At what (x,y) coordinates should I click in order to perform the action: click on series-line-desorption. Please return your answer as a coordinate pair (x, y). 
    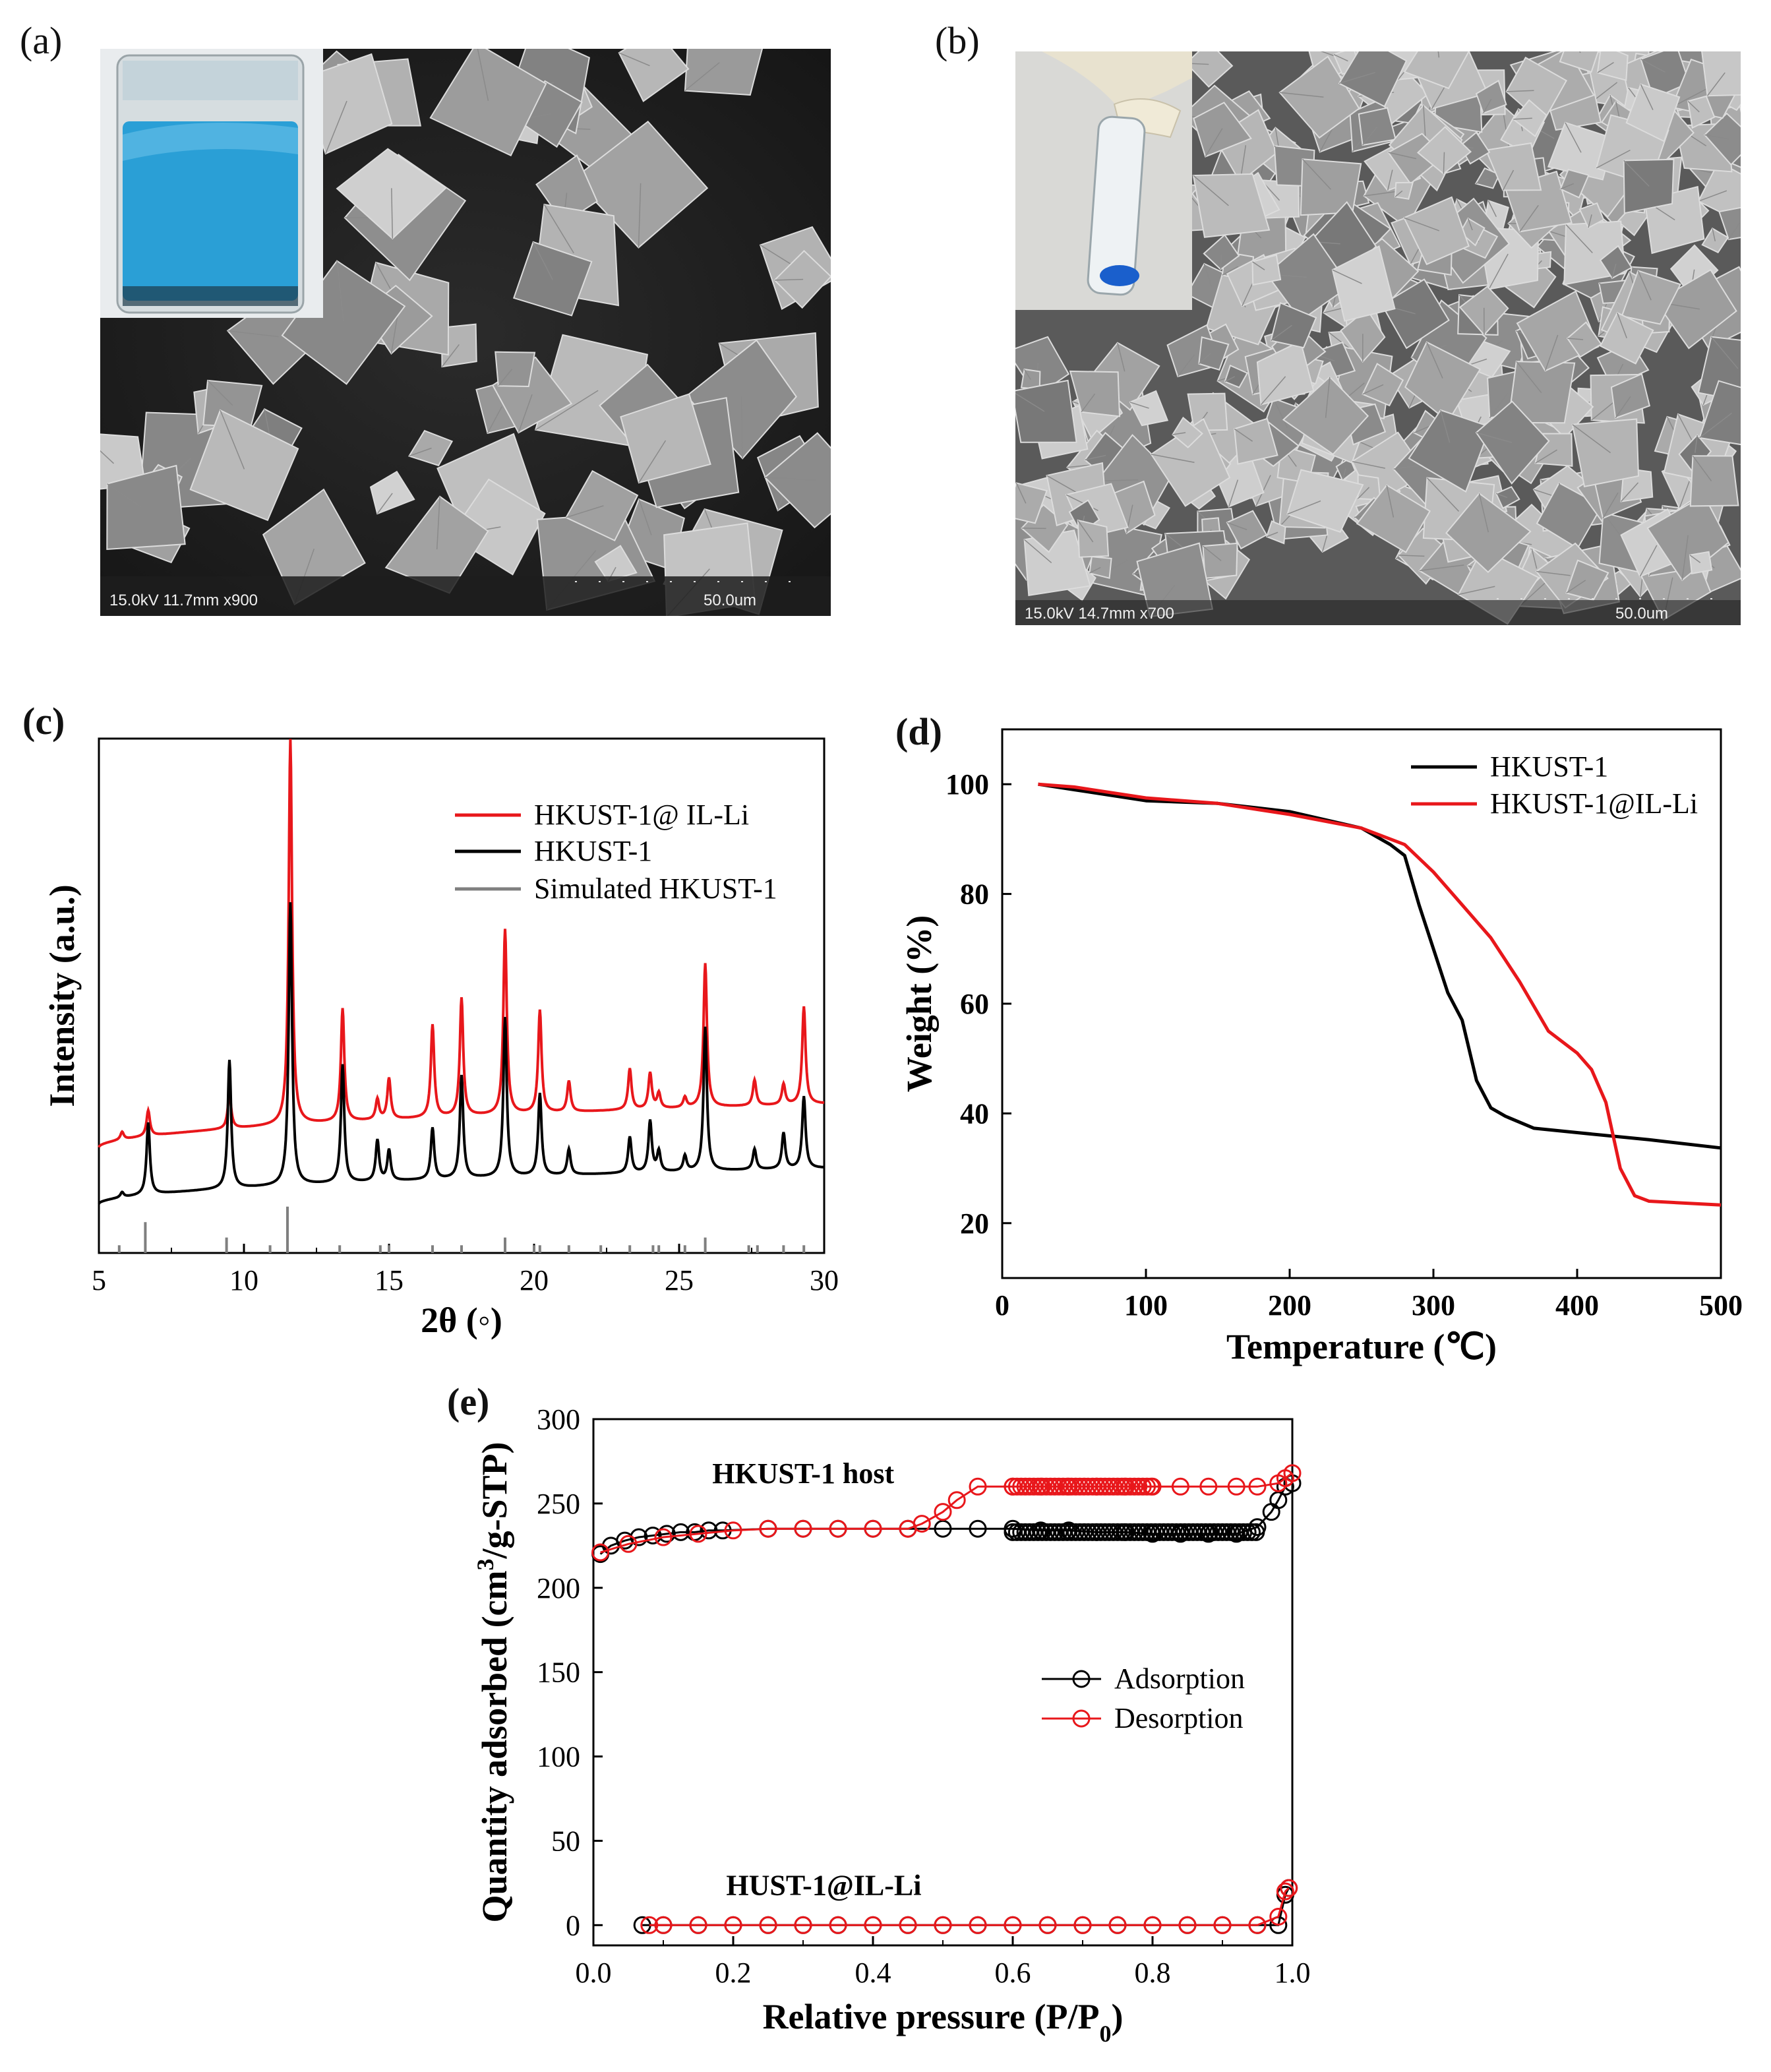
    Looking at the image, I should click on (969, 1906).